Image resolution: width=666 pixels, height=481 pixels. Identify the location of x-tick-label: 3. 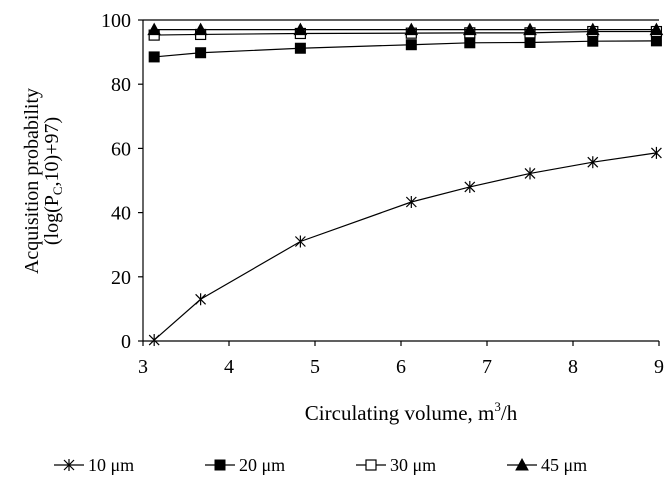
(143, 367).